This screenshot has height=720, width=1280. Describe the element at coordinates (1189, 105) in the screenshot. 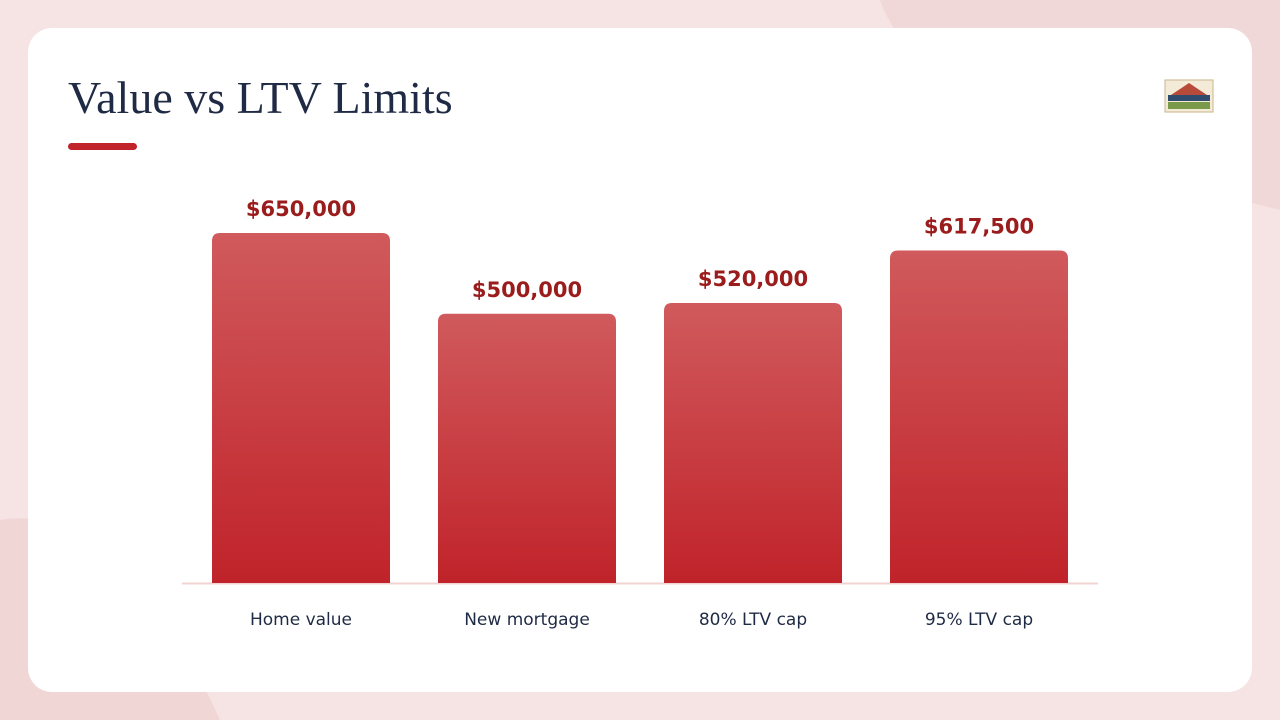

I see `logo-ground` at that location.